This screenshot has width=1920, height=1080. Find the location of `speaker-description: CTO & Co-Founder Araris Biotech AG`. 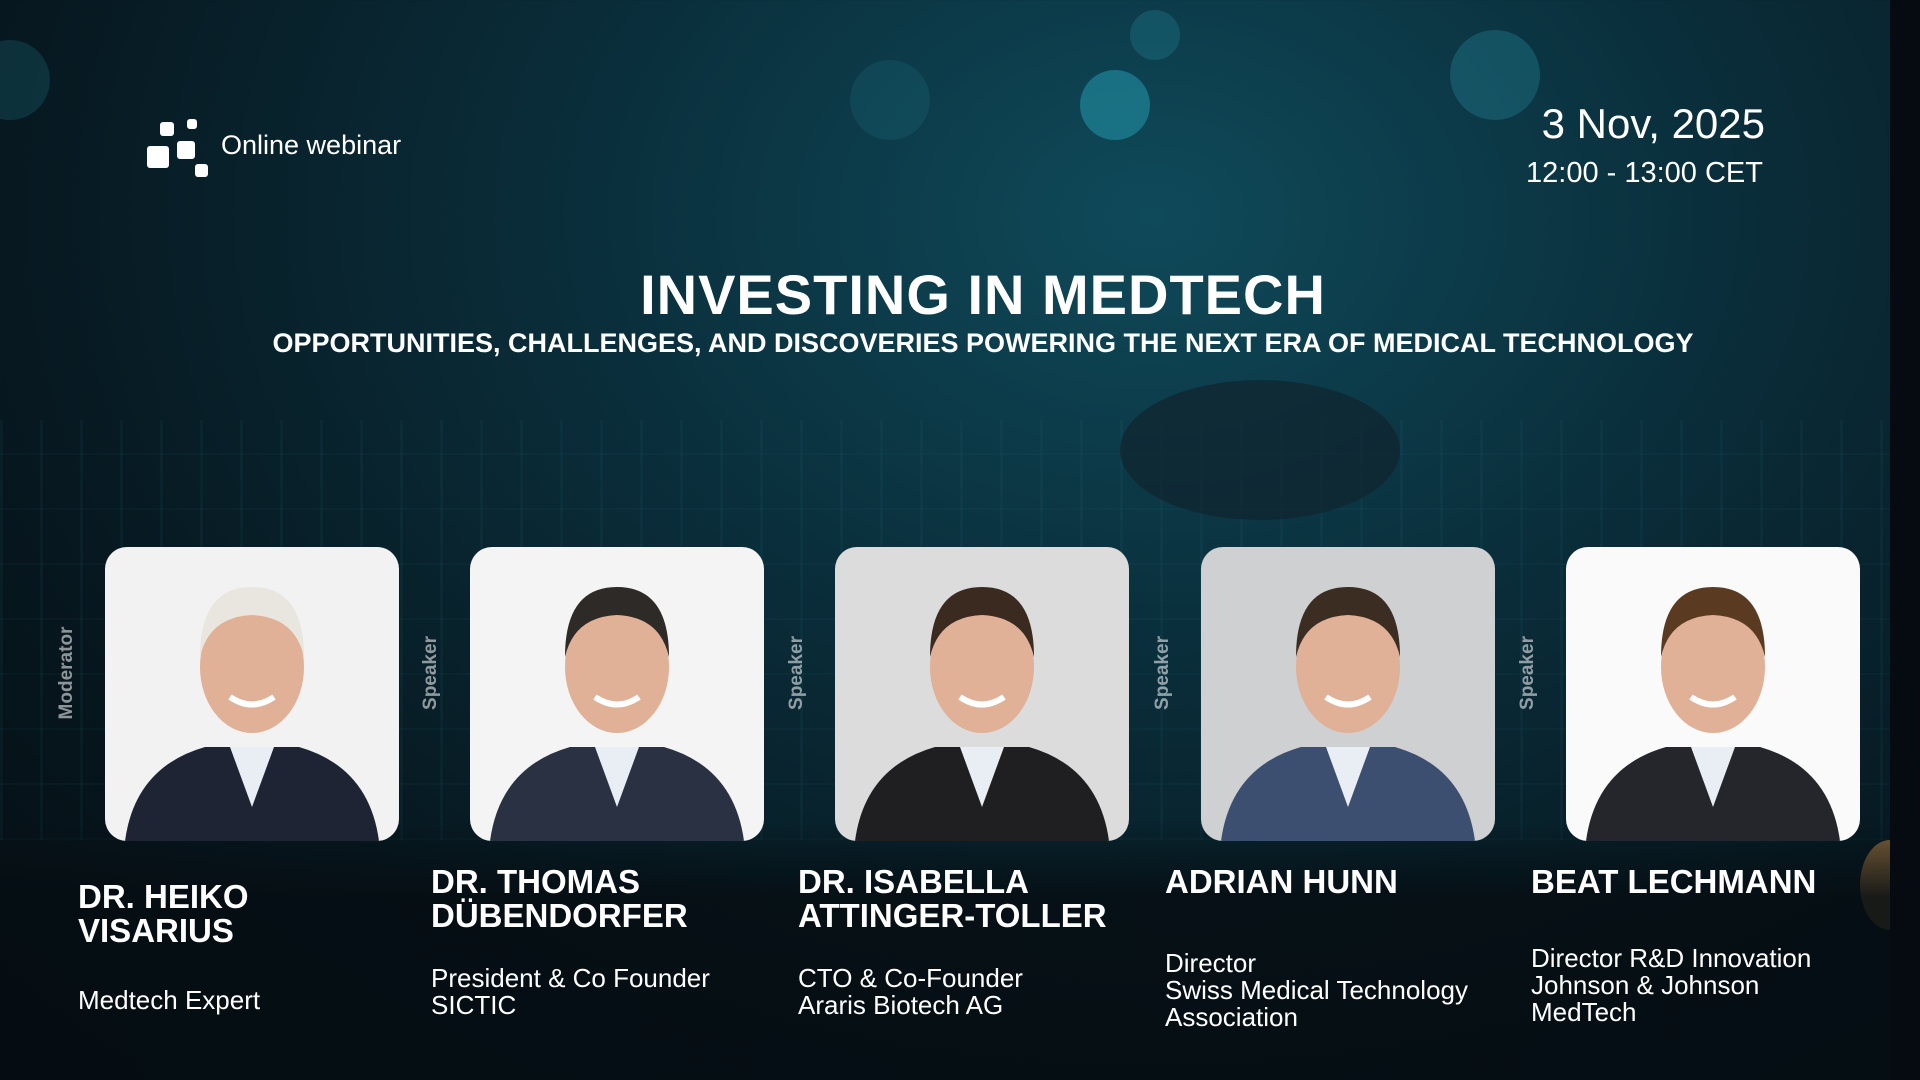

speaker-description: CTO & Co-Founder Araris Biotech AG is located at coordinates (910, 991).